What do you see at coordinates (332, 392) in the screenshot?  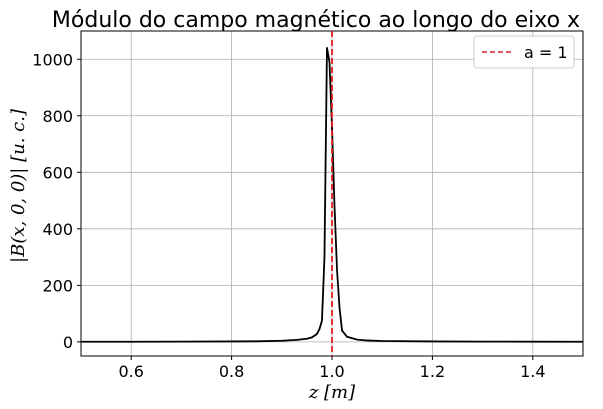 I see `x-axis-label: z [m]` at bounding box center [332, 392].